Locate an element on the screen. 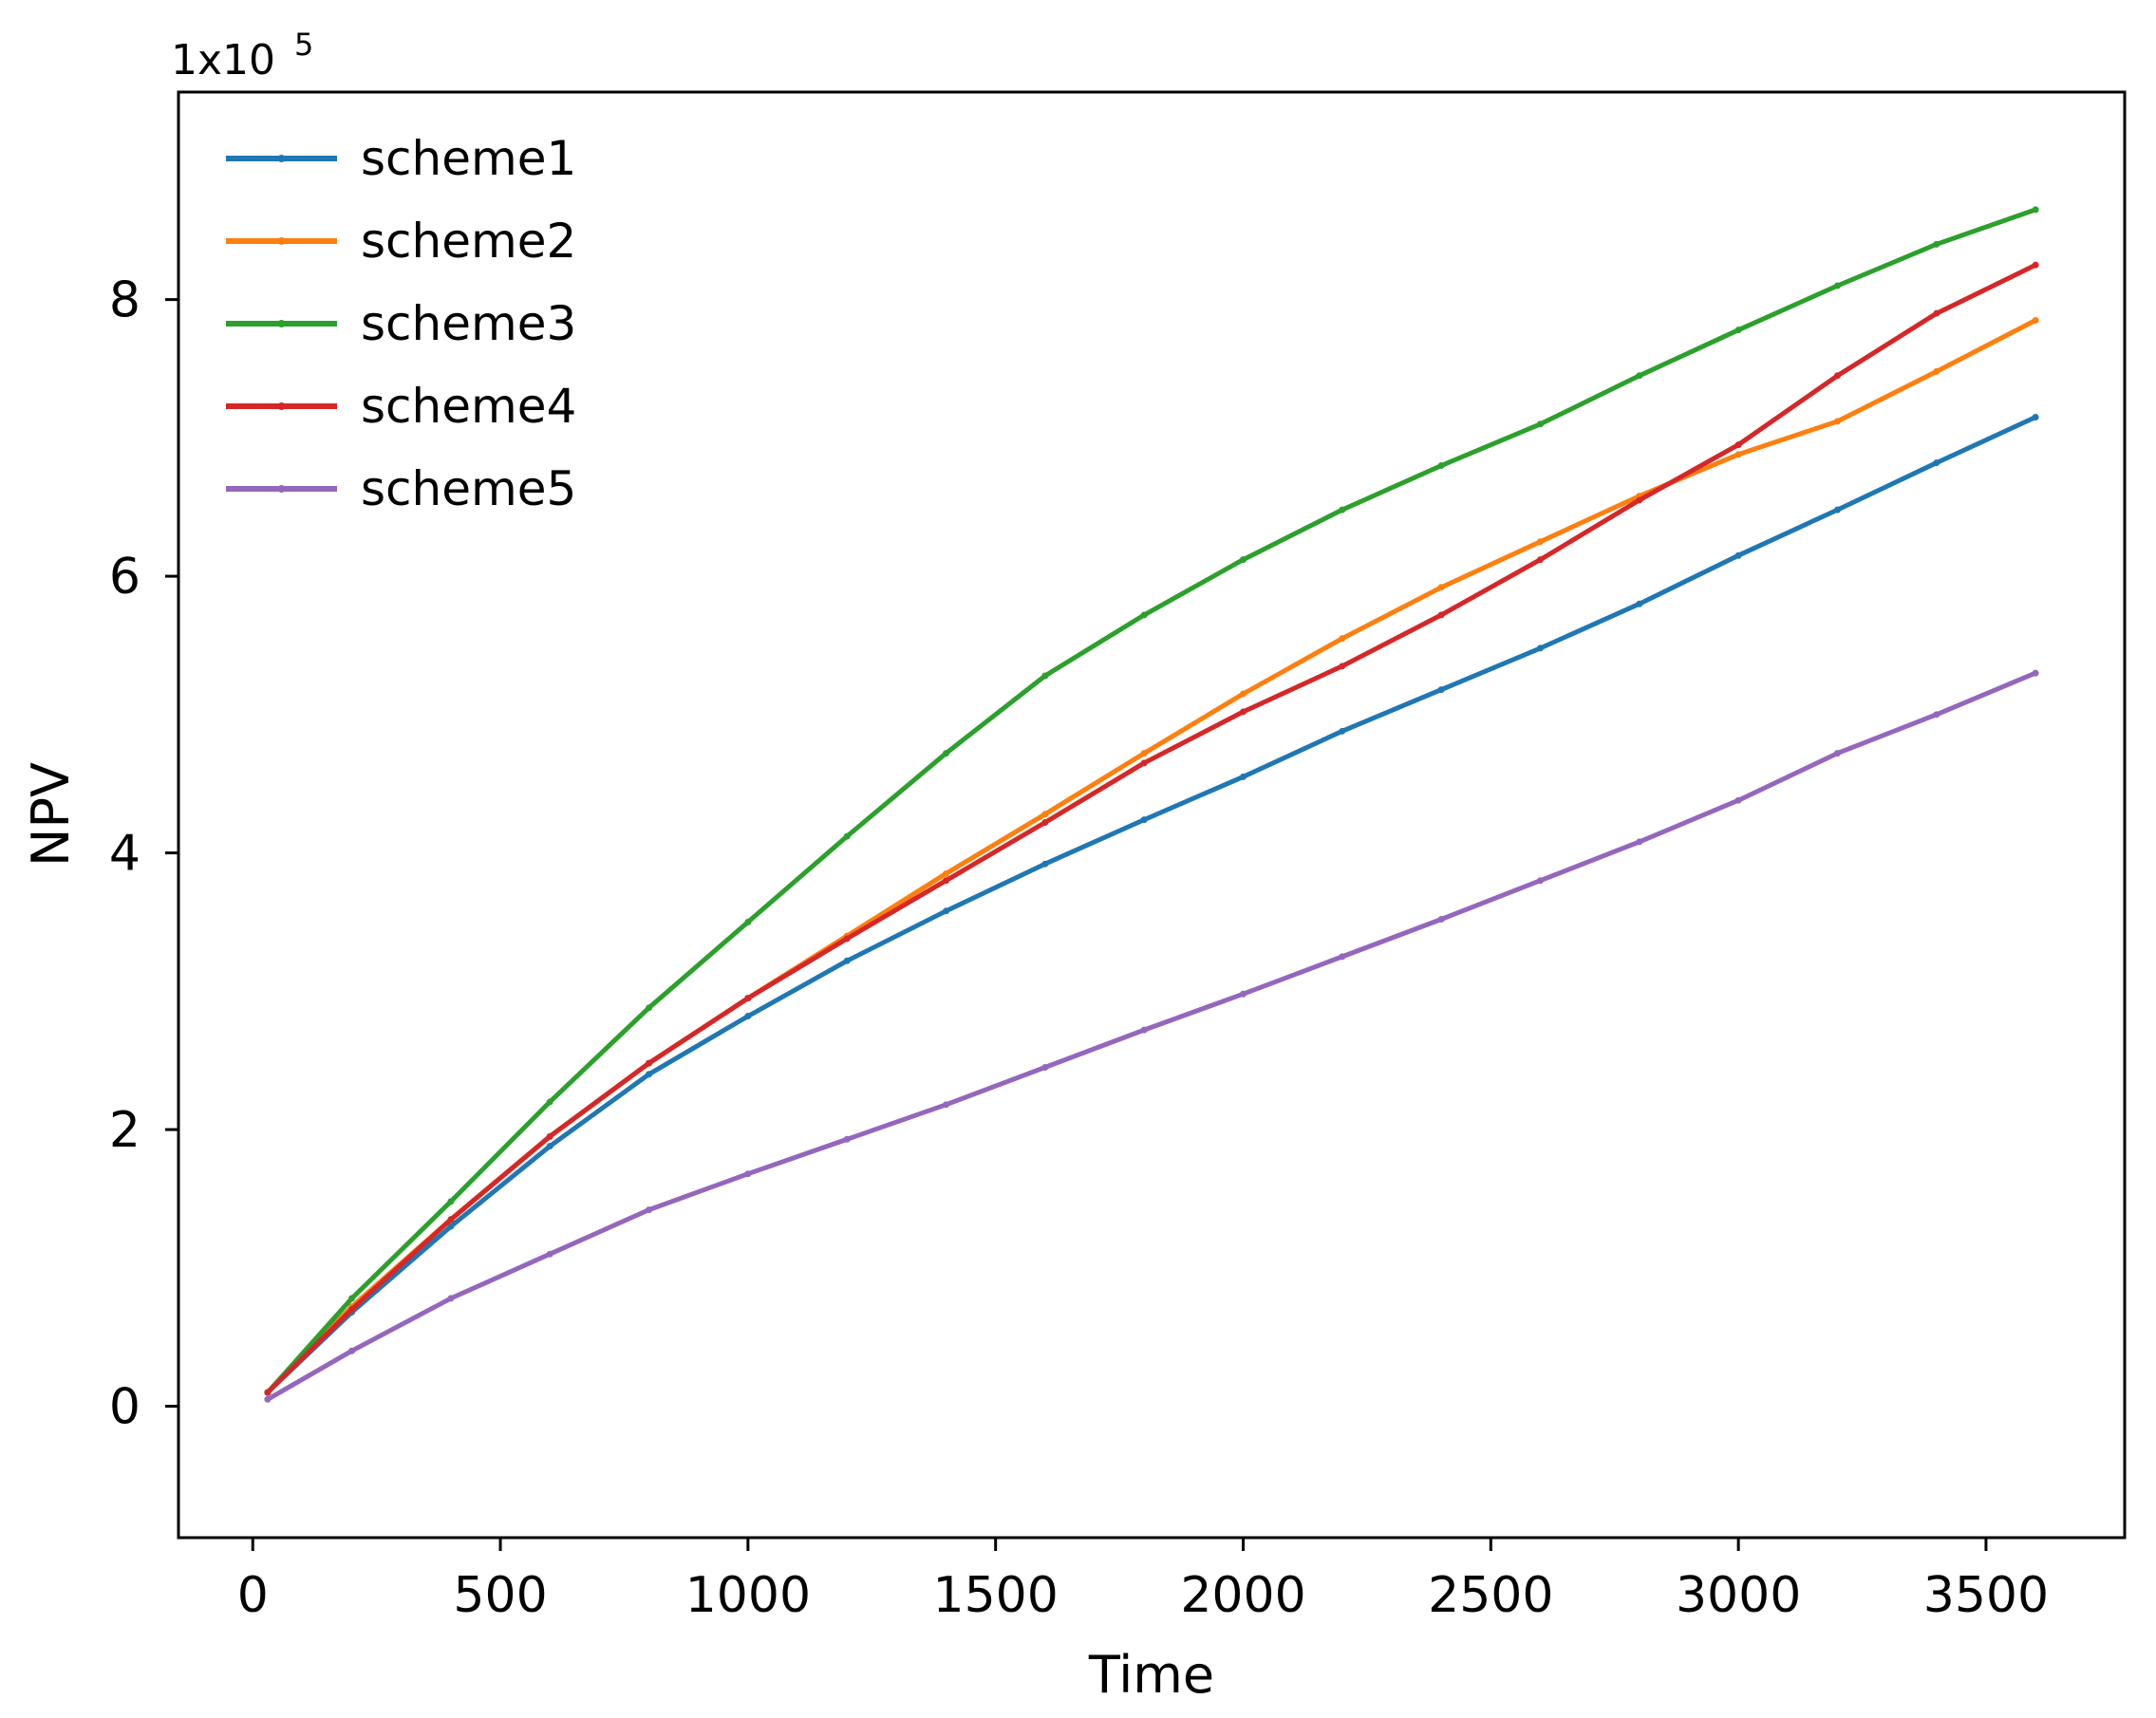  y-tick-label: 8 is located at coordinates (125, 300).